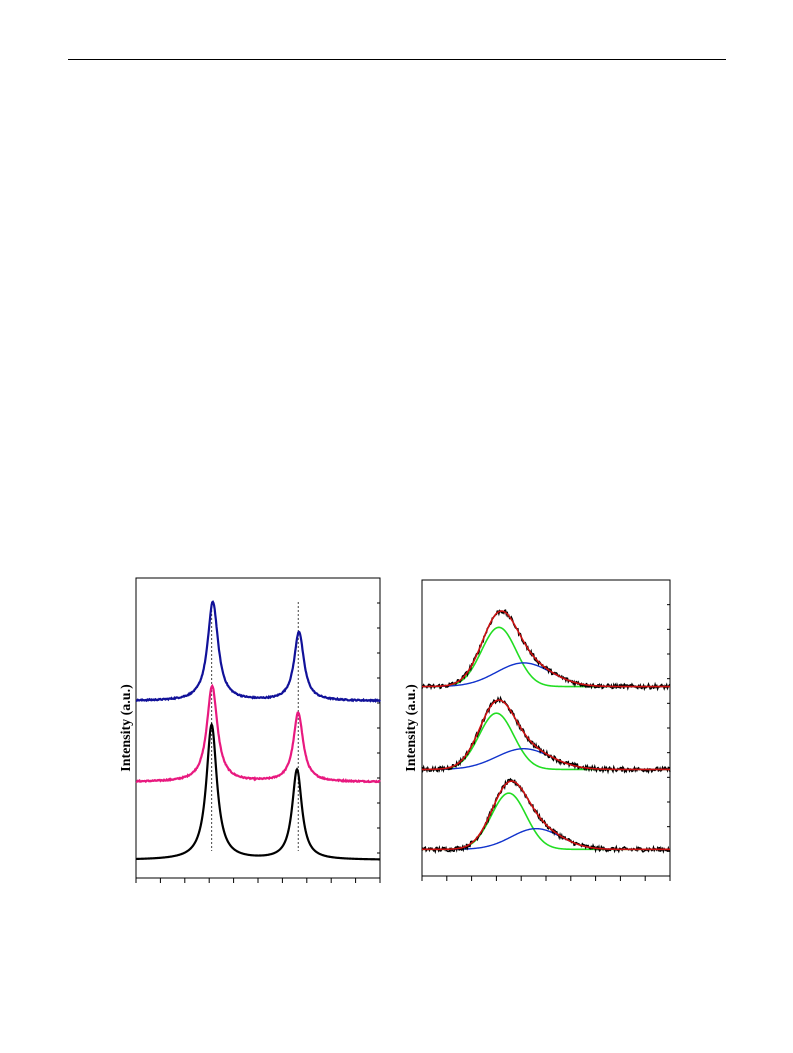  I want to click on chart-left-svg: Intensity (a.u.), so click(250, 730).